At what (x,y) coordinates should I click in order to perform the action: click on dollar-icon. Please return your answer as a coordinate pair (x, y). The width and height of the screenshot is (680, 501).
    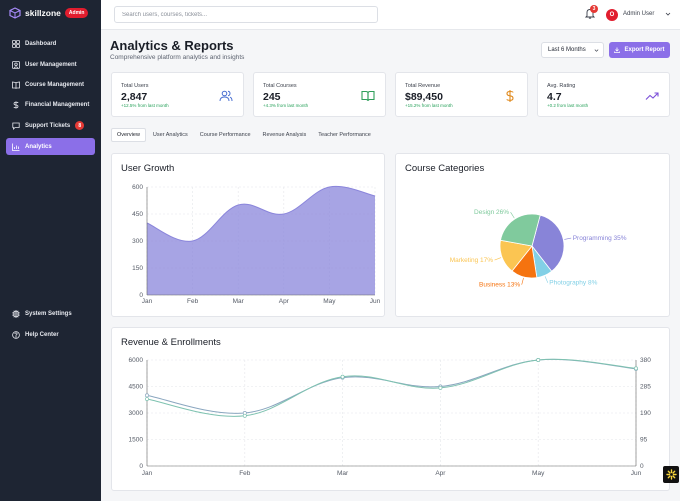
    Looking at the image, I should click on (510, 96).